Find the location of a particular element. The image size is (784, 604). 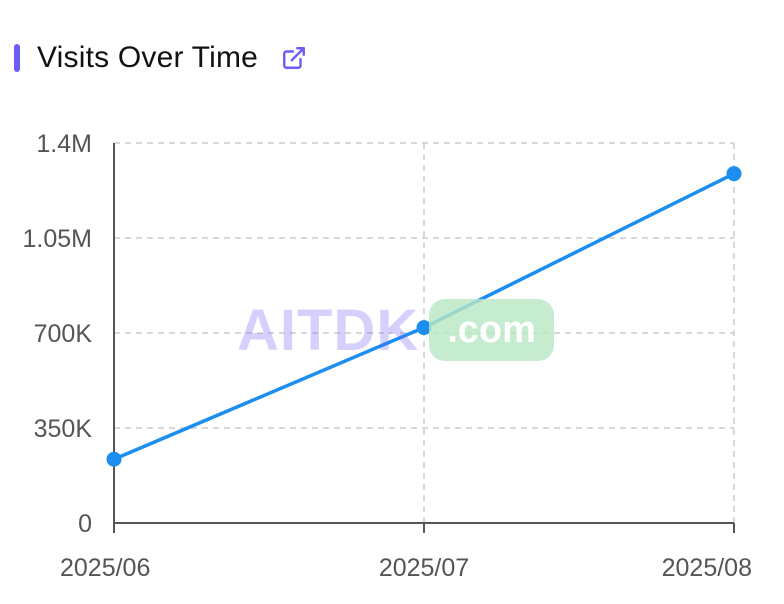

x-tick-label: 2025/07 is located at coordinates (424, 568).